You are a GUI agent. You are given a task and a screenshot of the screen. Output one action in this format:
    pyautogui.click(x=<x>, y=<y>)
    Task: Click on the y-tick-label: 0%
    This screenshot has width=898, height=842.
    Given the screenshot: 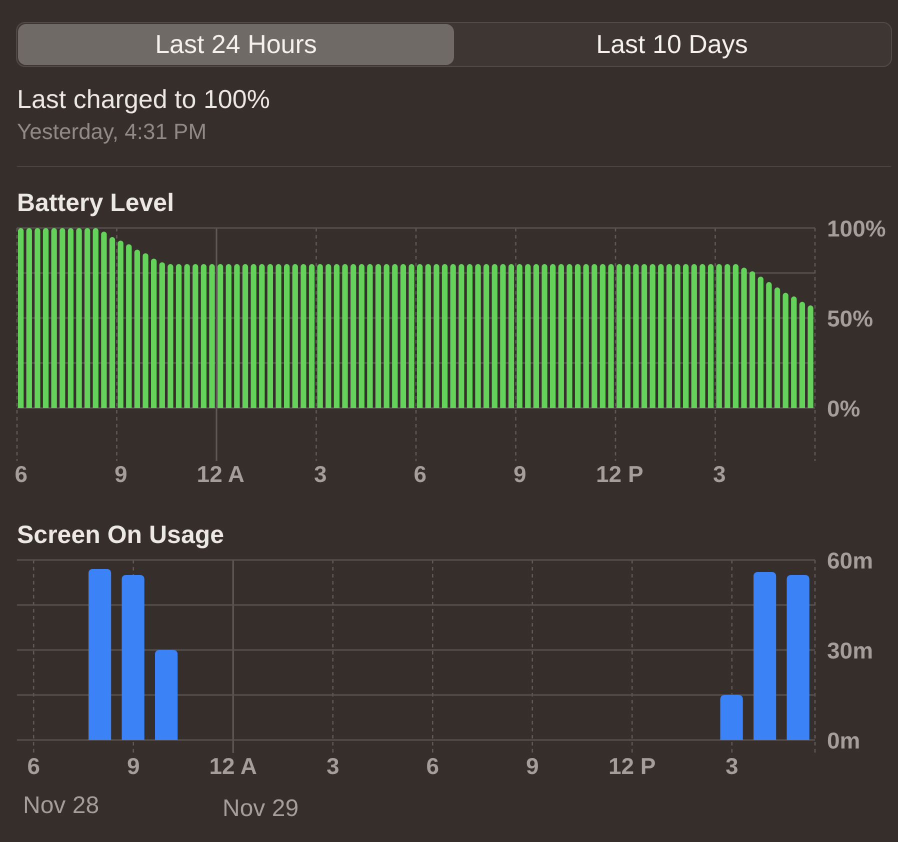 What is the action you would take?
    pyautogui.click(x=843, y=408)
    